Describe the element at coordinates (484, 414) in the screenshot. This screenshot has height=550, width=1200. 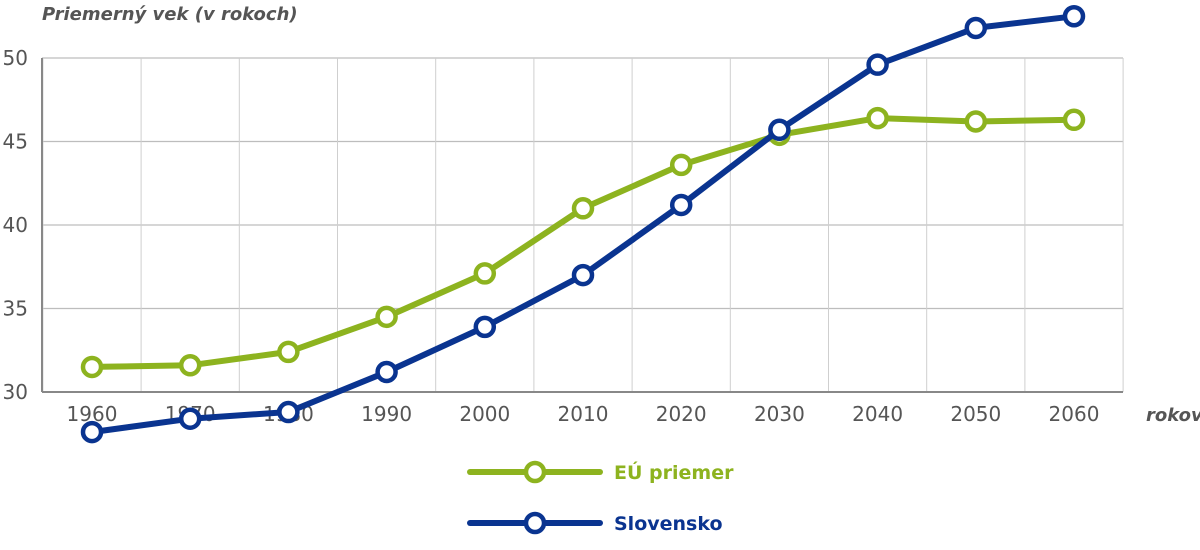
I see `x-tick-label: 2000` at that location.